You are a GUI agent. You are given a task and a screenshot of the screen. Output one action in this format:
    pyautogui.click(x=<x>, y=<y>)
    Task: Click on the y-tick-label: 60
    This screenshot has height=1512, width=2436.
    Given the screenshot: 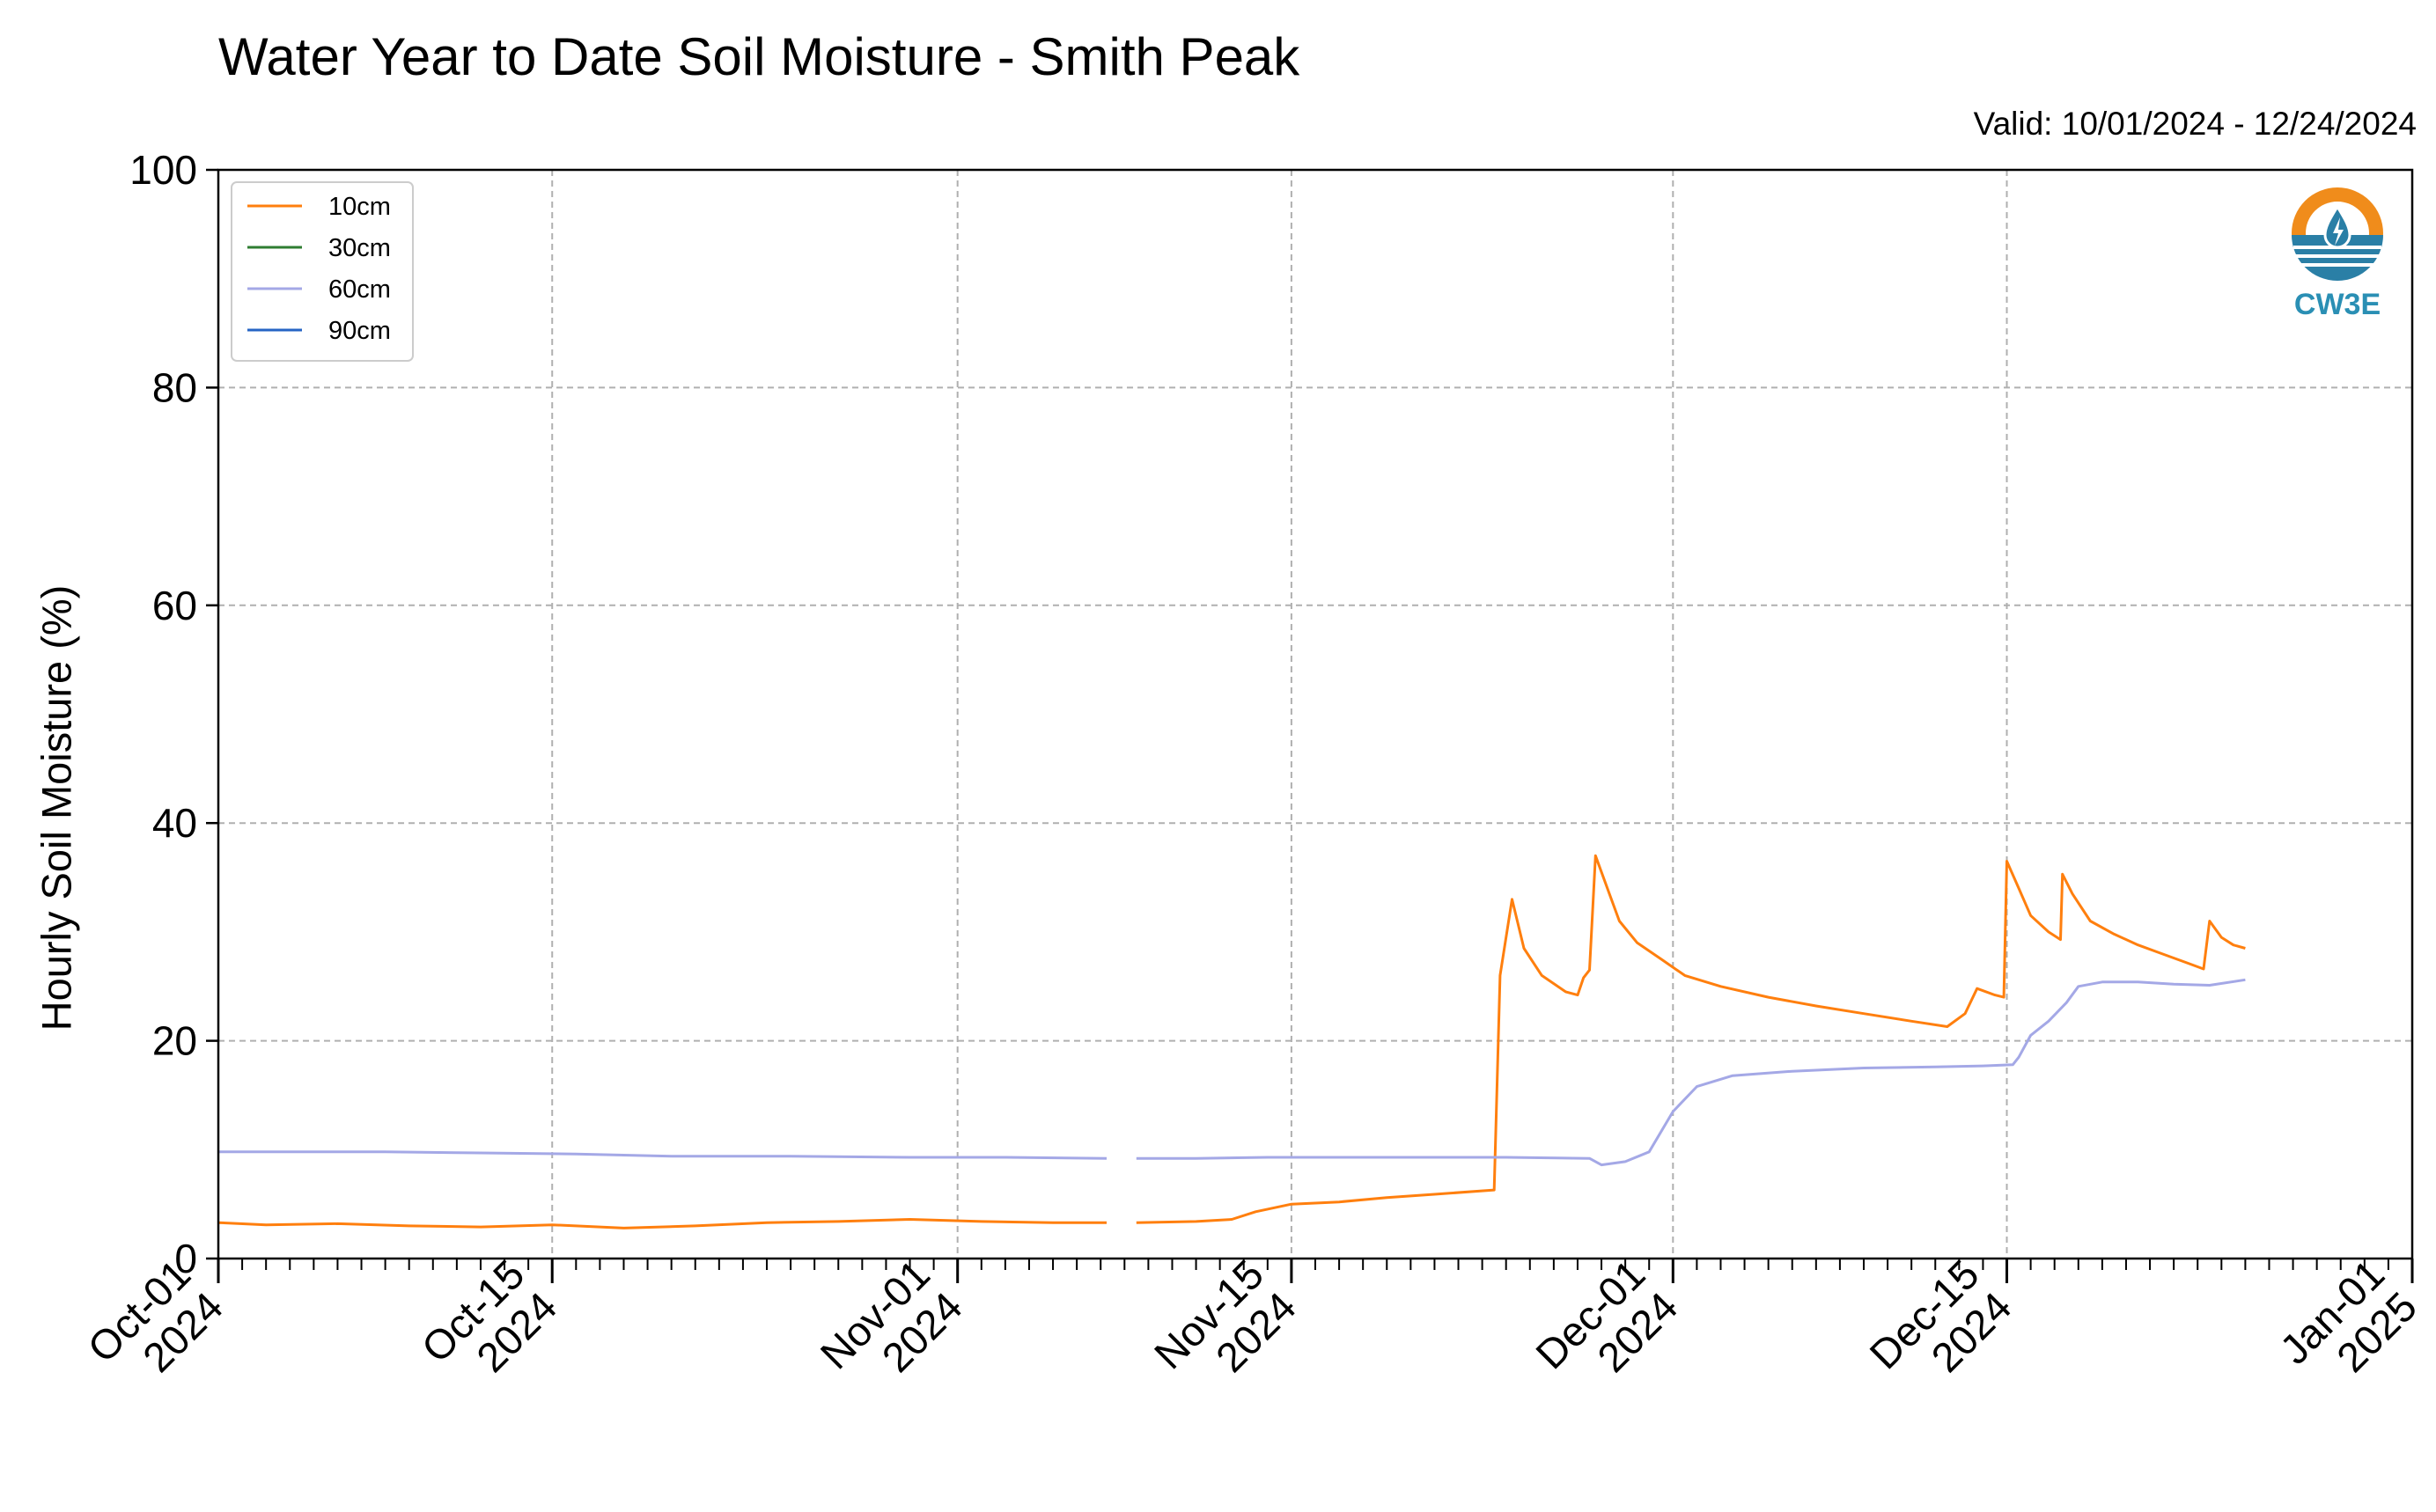 What is the action you would take?
    pyautogui.click(x=174, y=606)
    